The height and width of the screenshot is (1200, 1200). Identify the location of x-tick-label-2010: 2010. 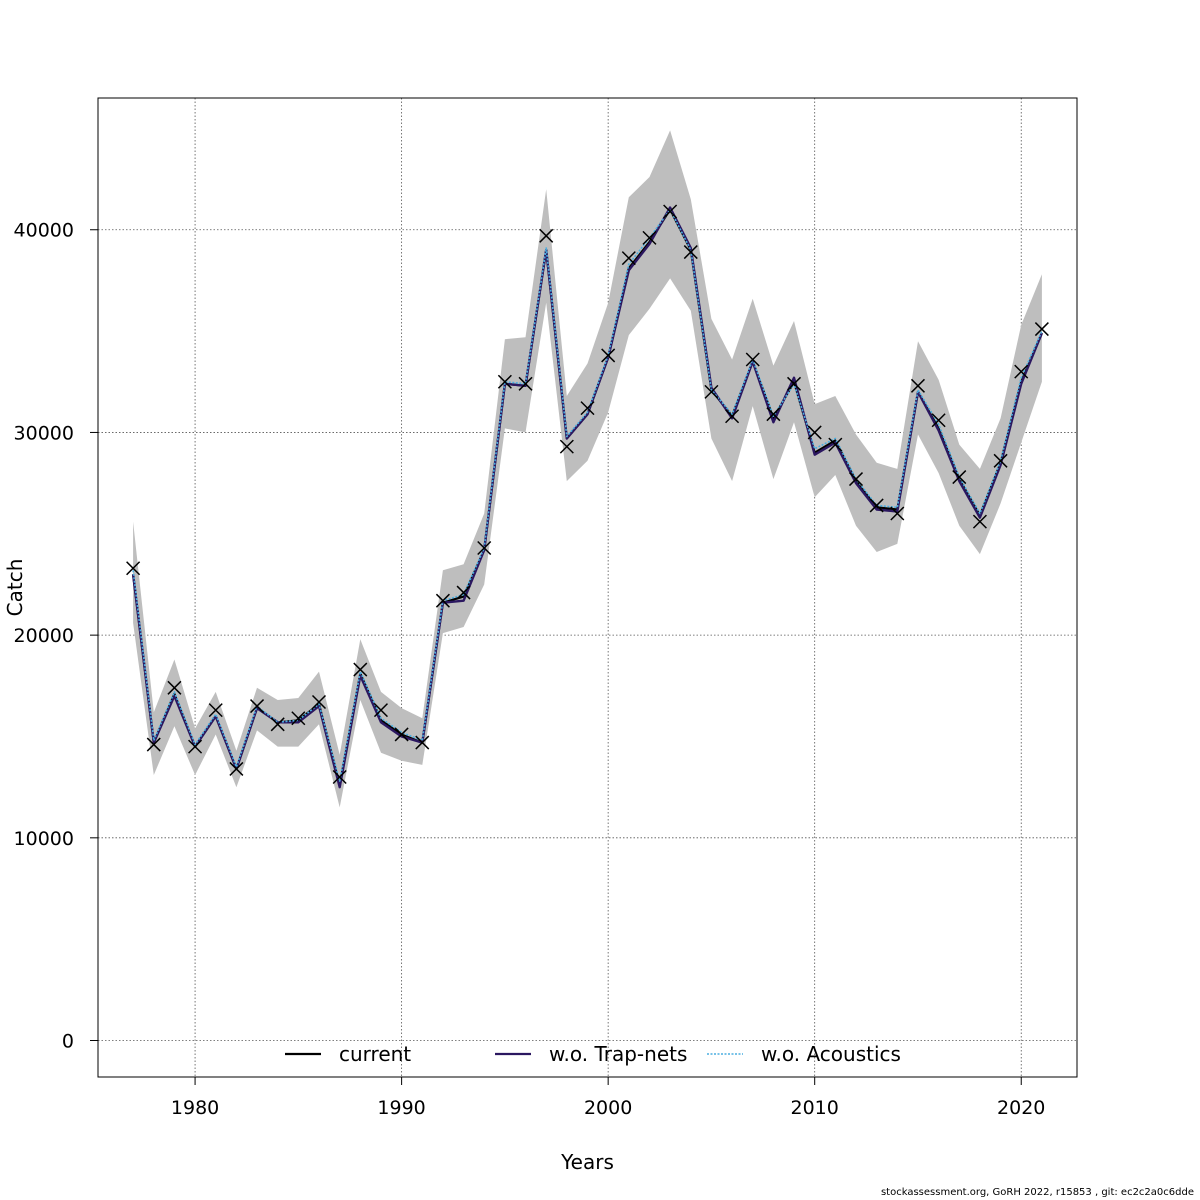
(815, 1108).